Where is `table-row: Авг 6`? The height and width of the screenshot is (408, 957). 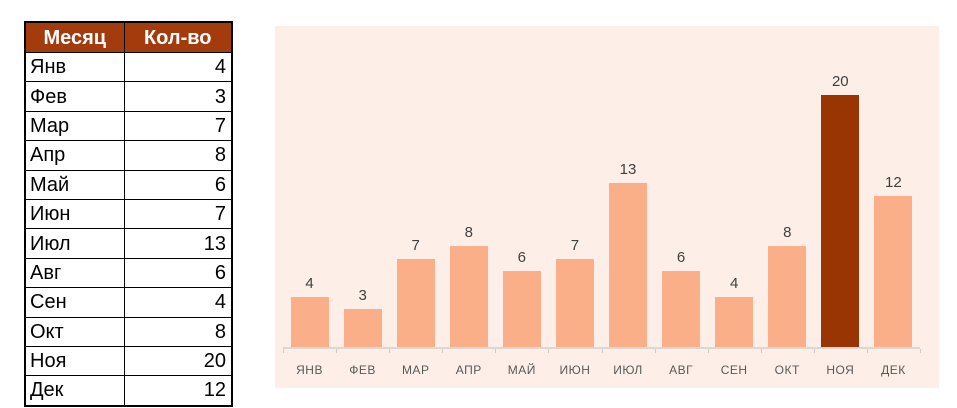
table-row: Авг 6 is located at coordinates (128, 273).